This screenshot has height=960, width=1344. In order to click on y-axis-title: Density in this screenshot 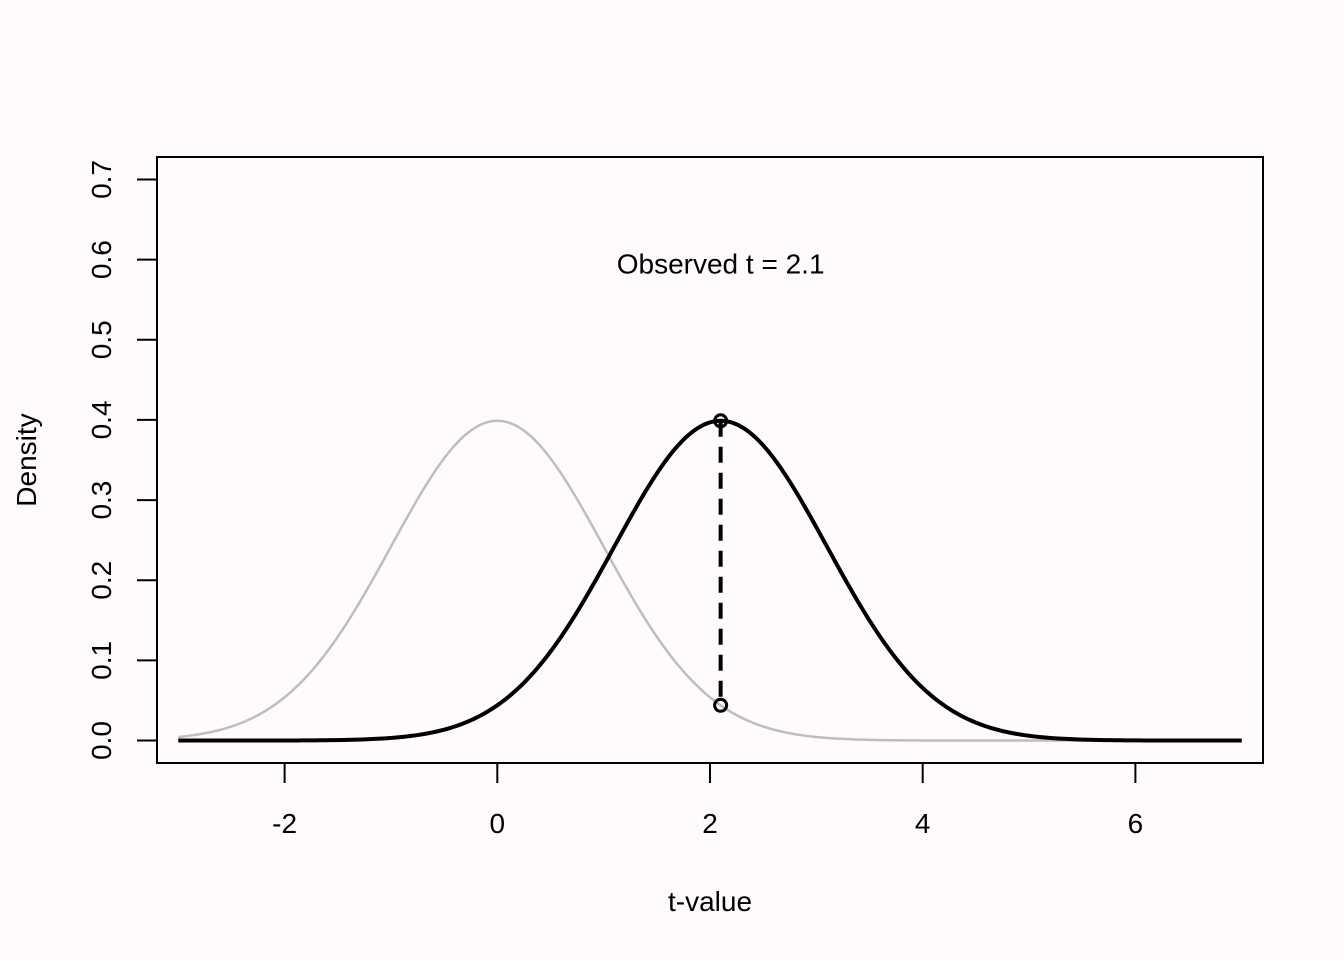, I will do `click(26, 459)`.